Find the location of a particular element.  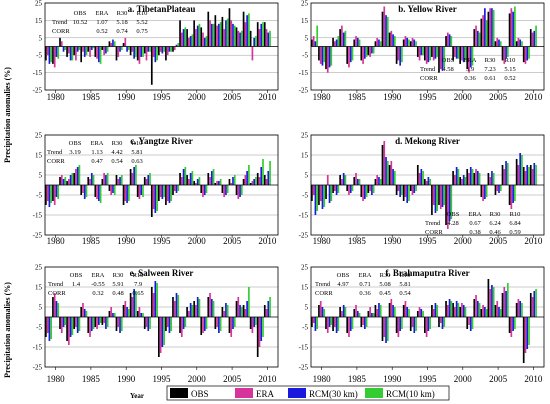

bar-era-1981 is located at coordinates (61, 44).